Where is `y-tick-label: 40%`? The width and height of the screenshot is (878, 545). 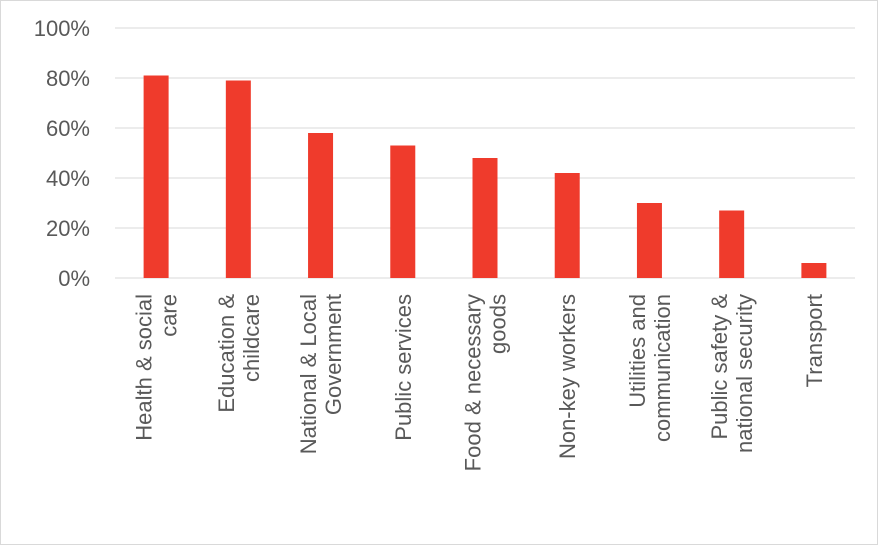
y-tick-label: 40% is located at coordinates (68, 178).